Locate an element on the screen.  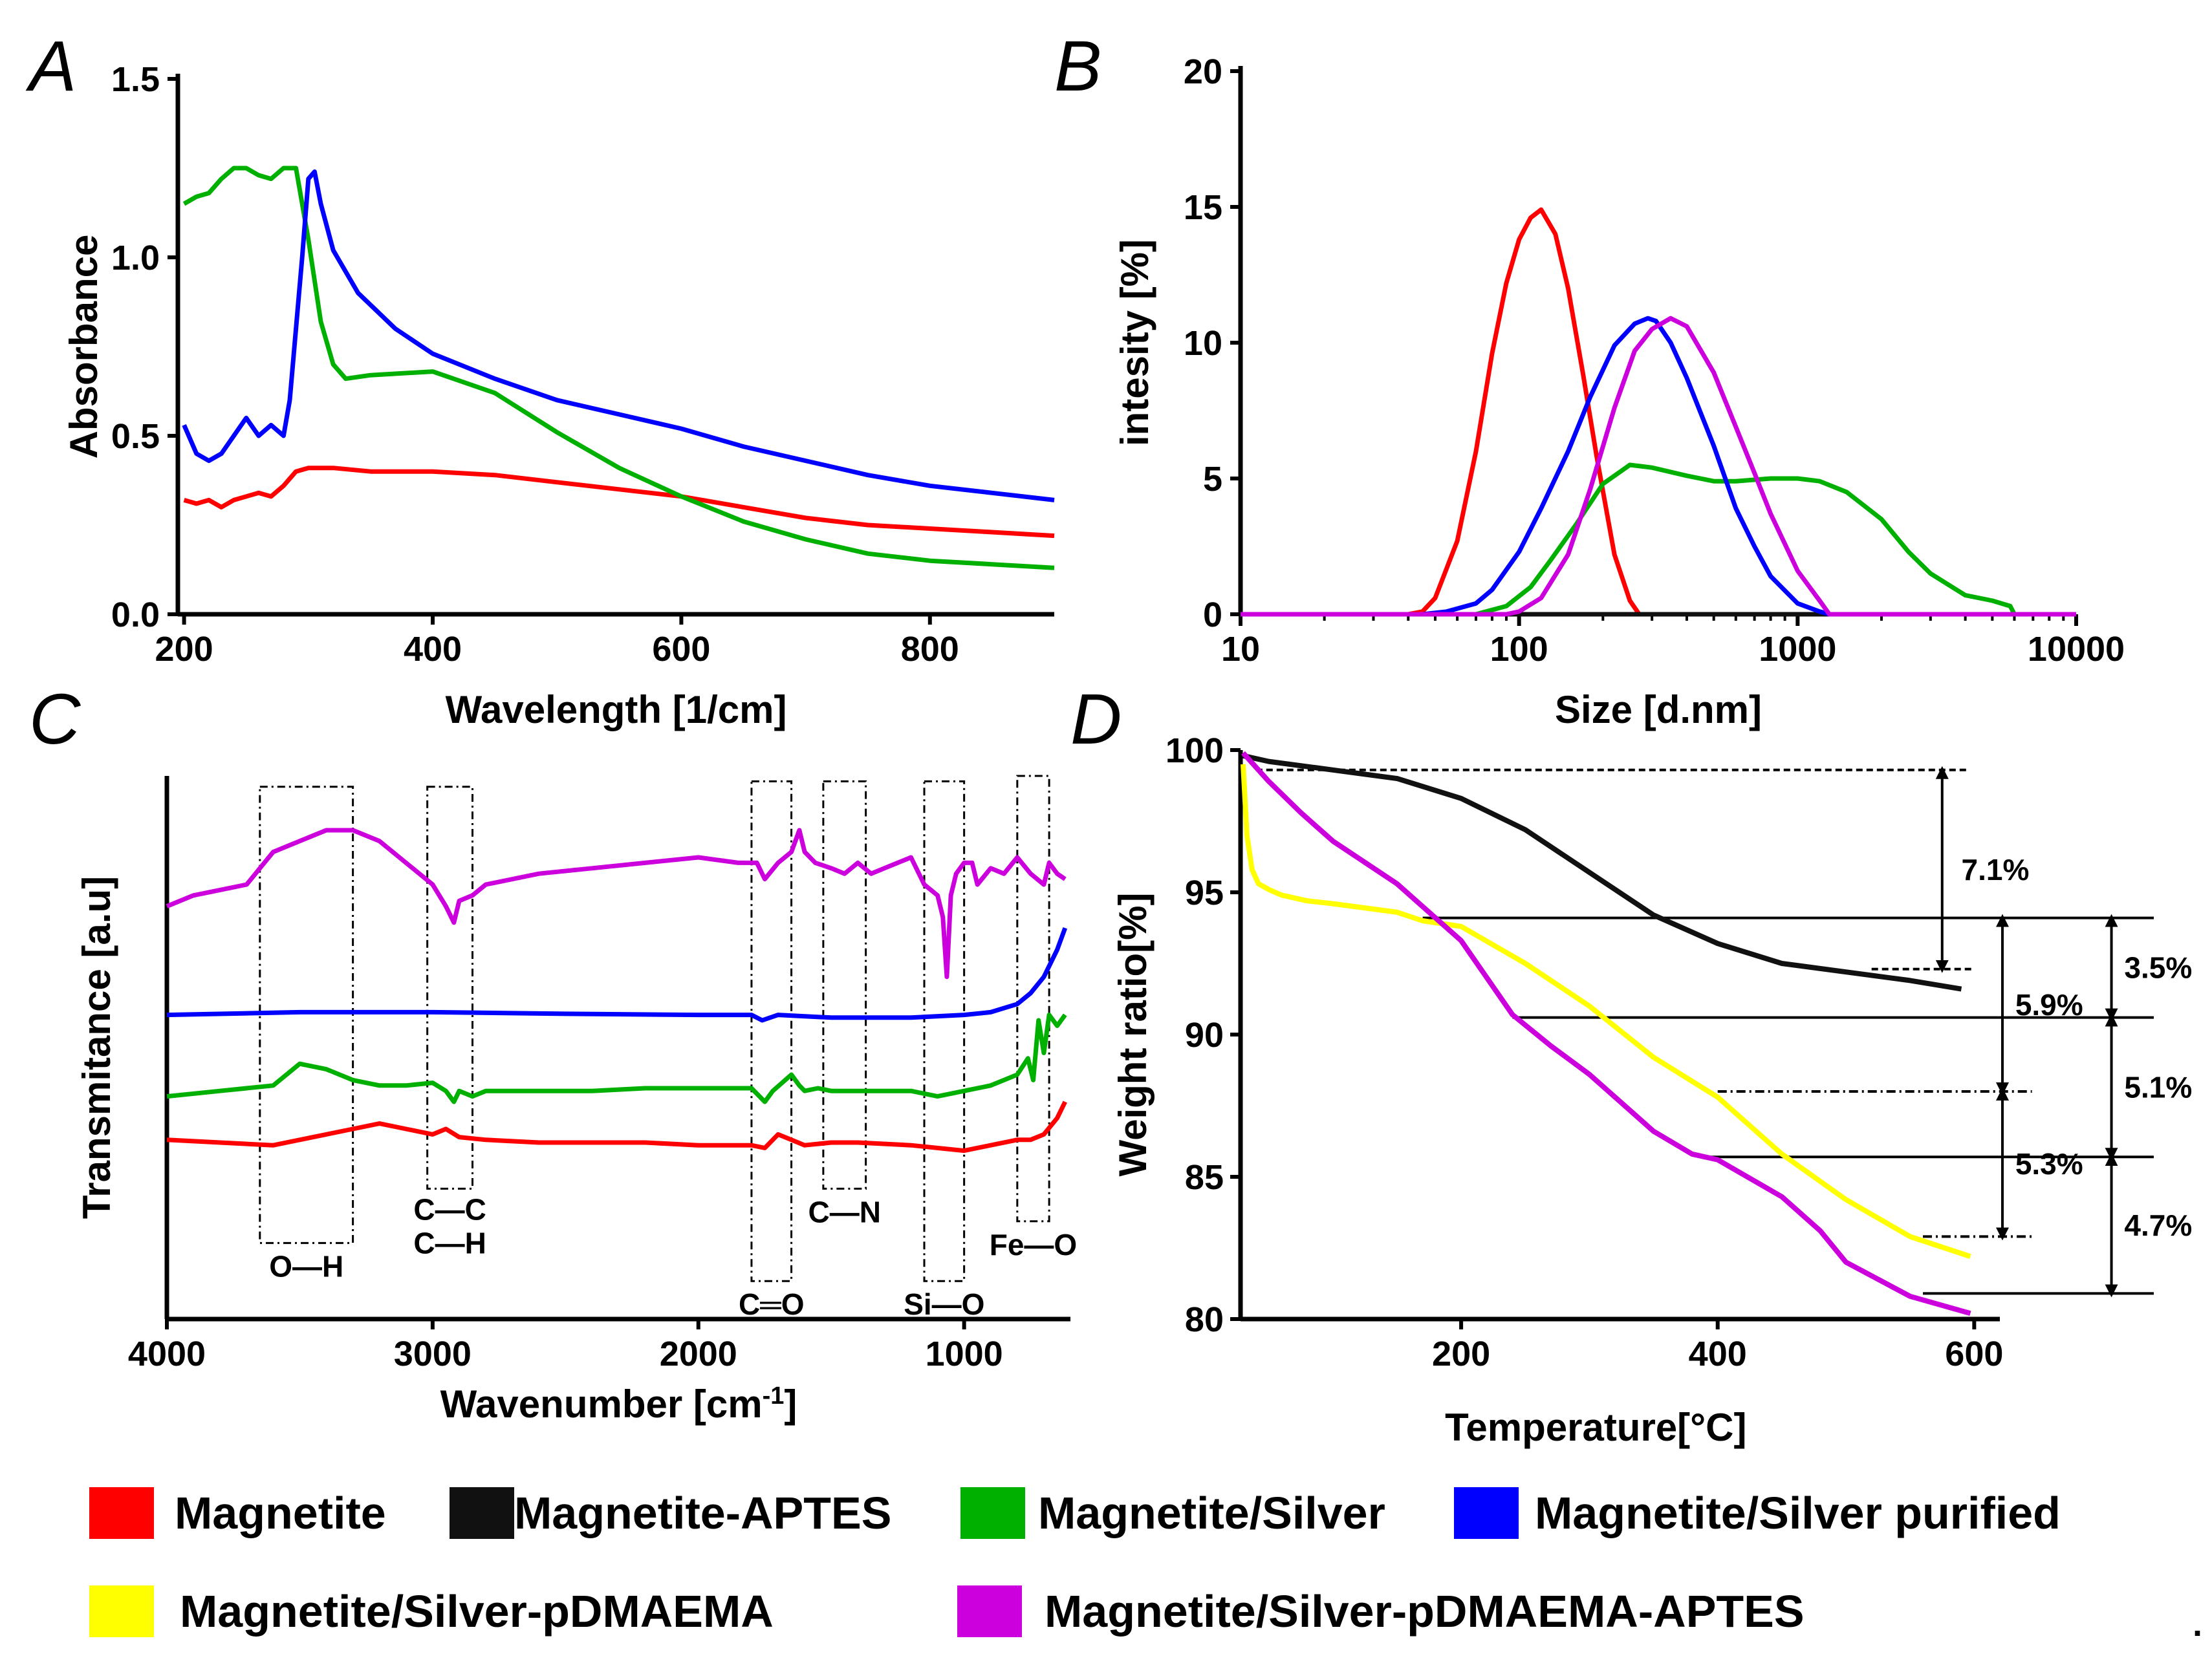
panel-a-y-tick-label: 0.0 is located at coordinates (135, 615).